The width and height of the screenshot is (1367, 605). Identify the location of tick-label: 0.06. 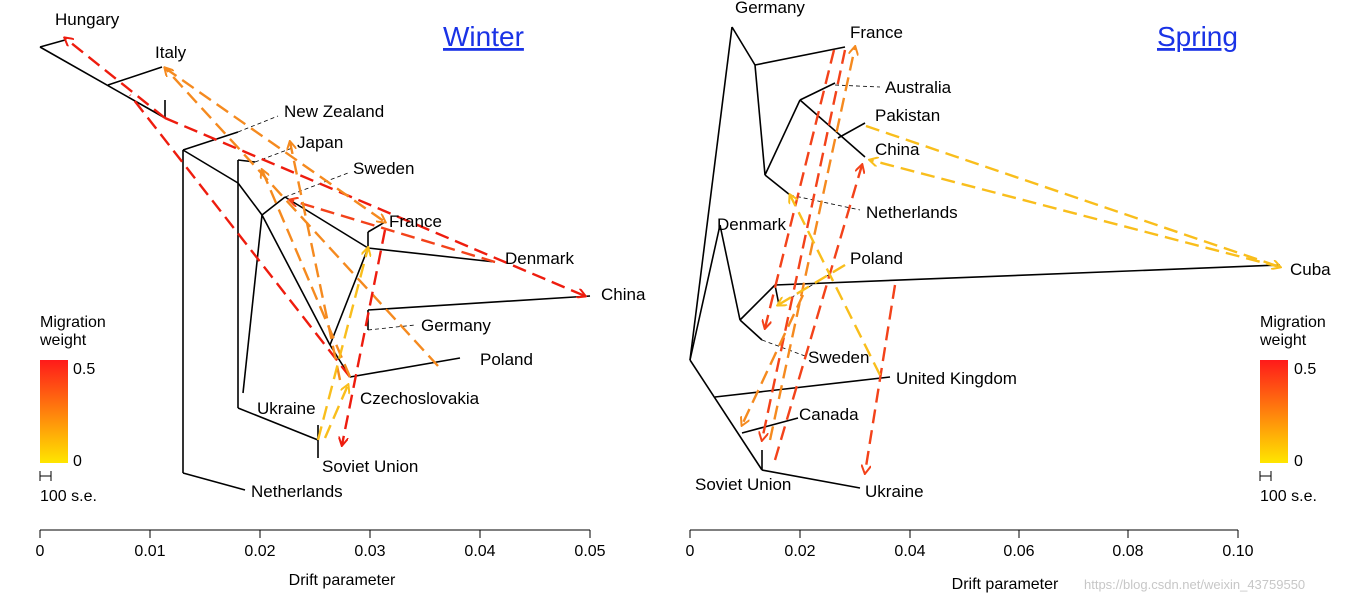
(1018, 551).